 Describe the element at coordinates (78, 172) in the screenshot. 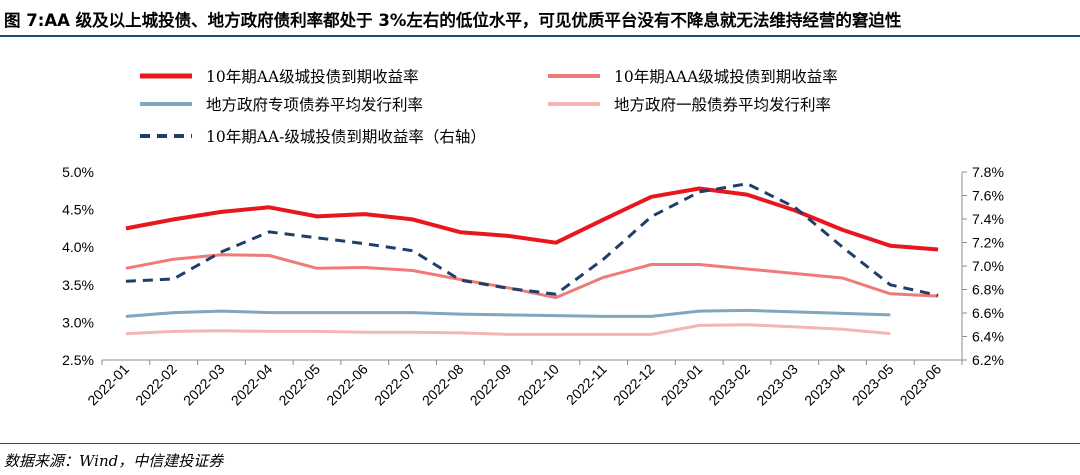

I see `y-left-tick-label: 5.0%` at that location.